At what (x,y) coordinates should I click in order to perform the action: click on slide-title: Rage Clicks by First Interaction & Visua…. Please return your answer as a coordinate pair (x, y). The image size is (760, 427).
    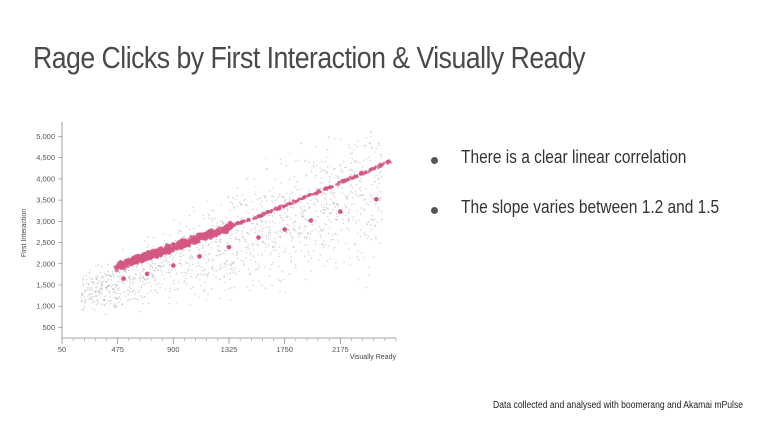
    Looking at the image, I should click on (309, 57).